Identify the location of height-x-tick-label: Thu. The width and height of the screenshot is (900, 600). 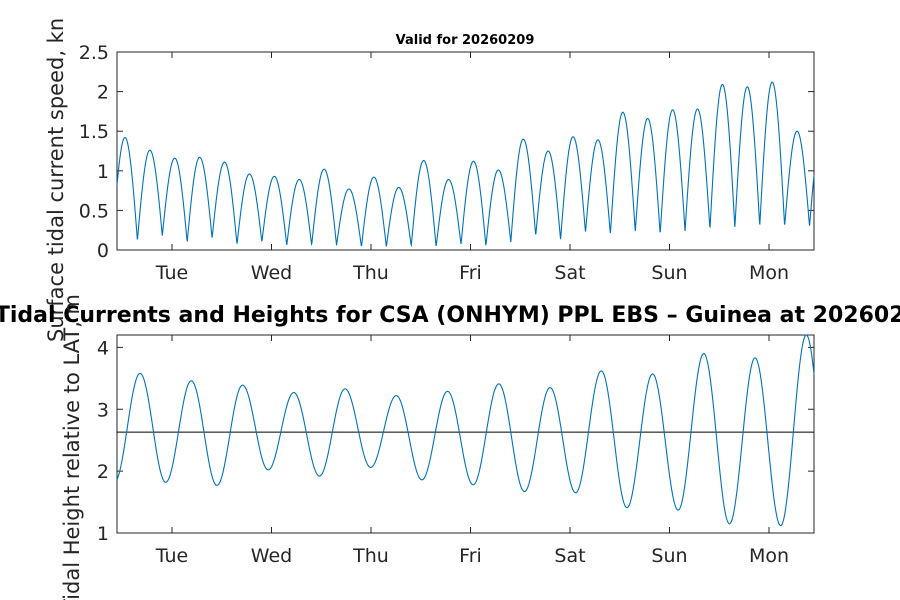
(370, 556).